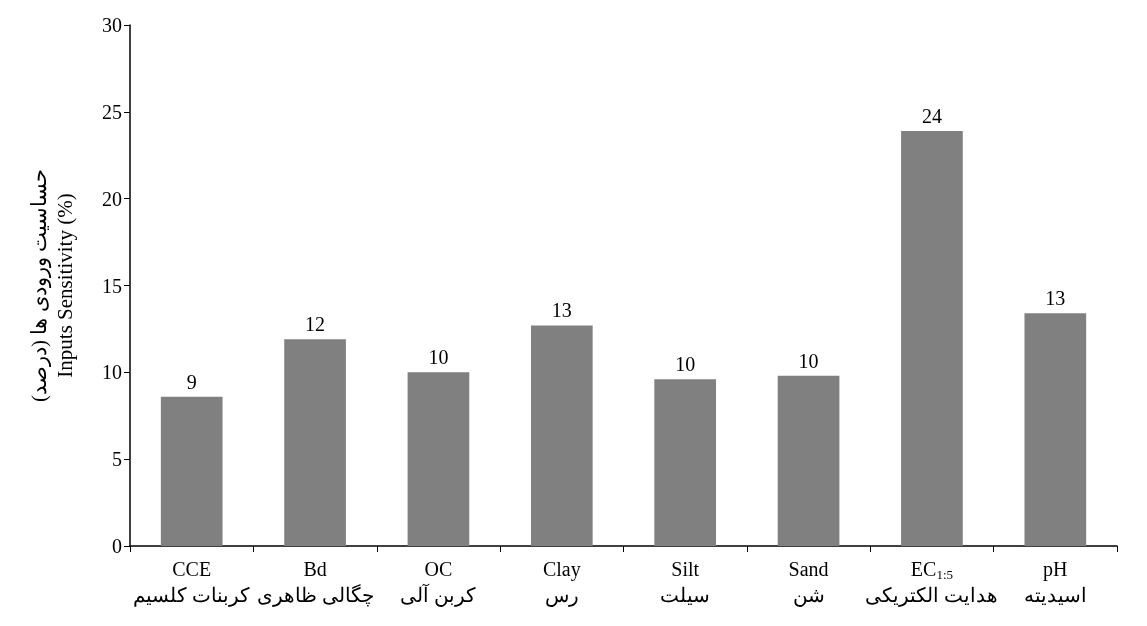  Describe the element at coordinates (117, 546) in the screenshot. I see `y-tick-label: 0` at that location.